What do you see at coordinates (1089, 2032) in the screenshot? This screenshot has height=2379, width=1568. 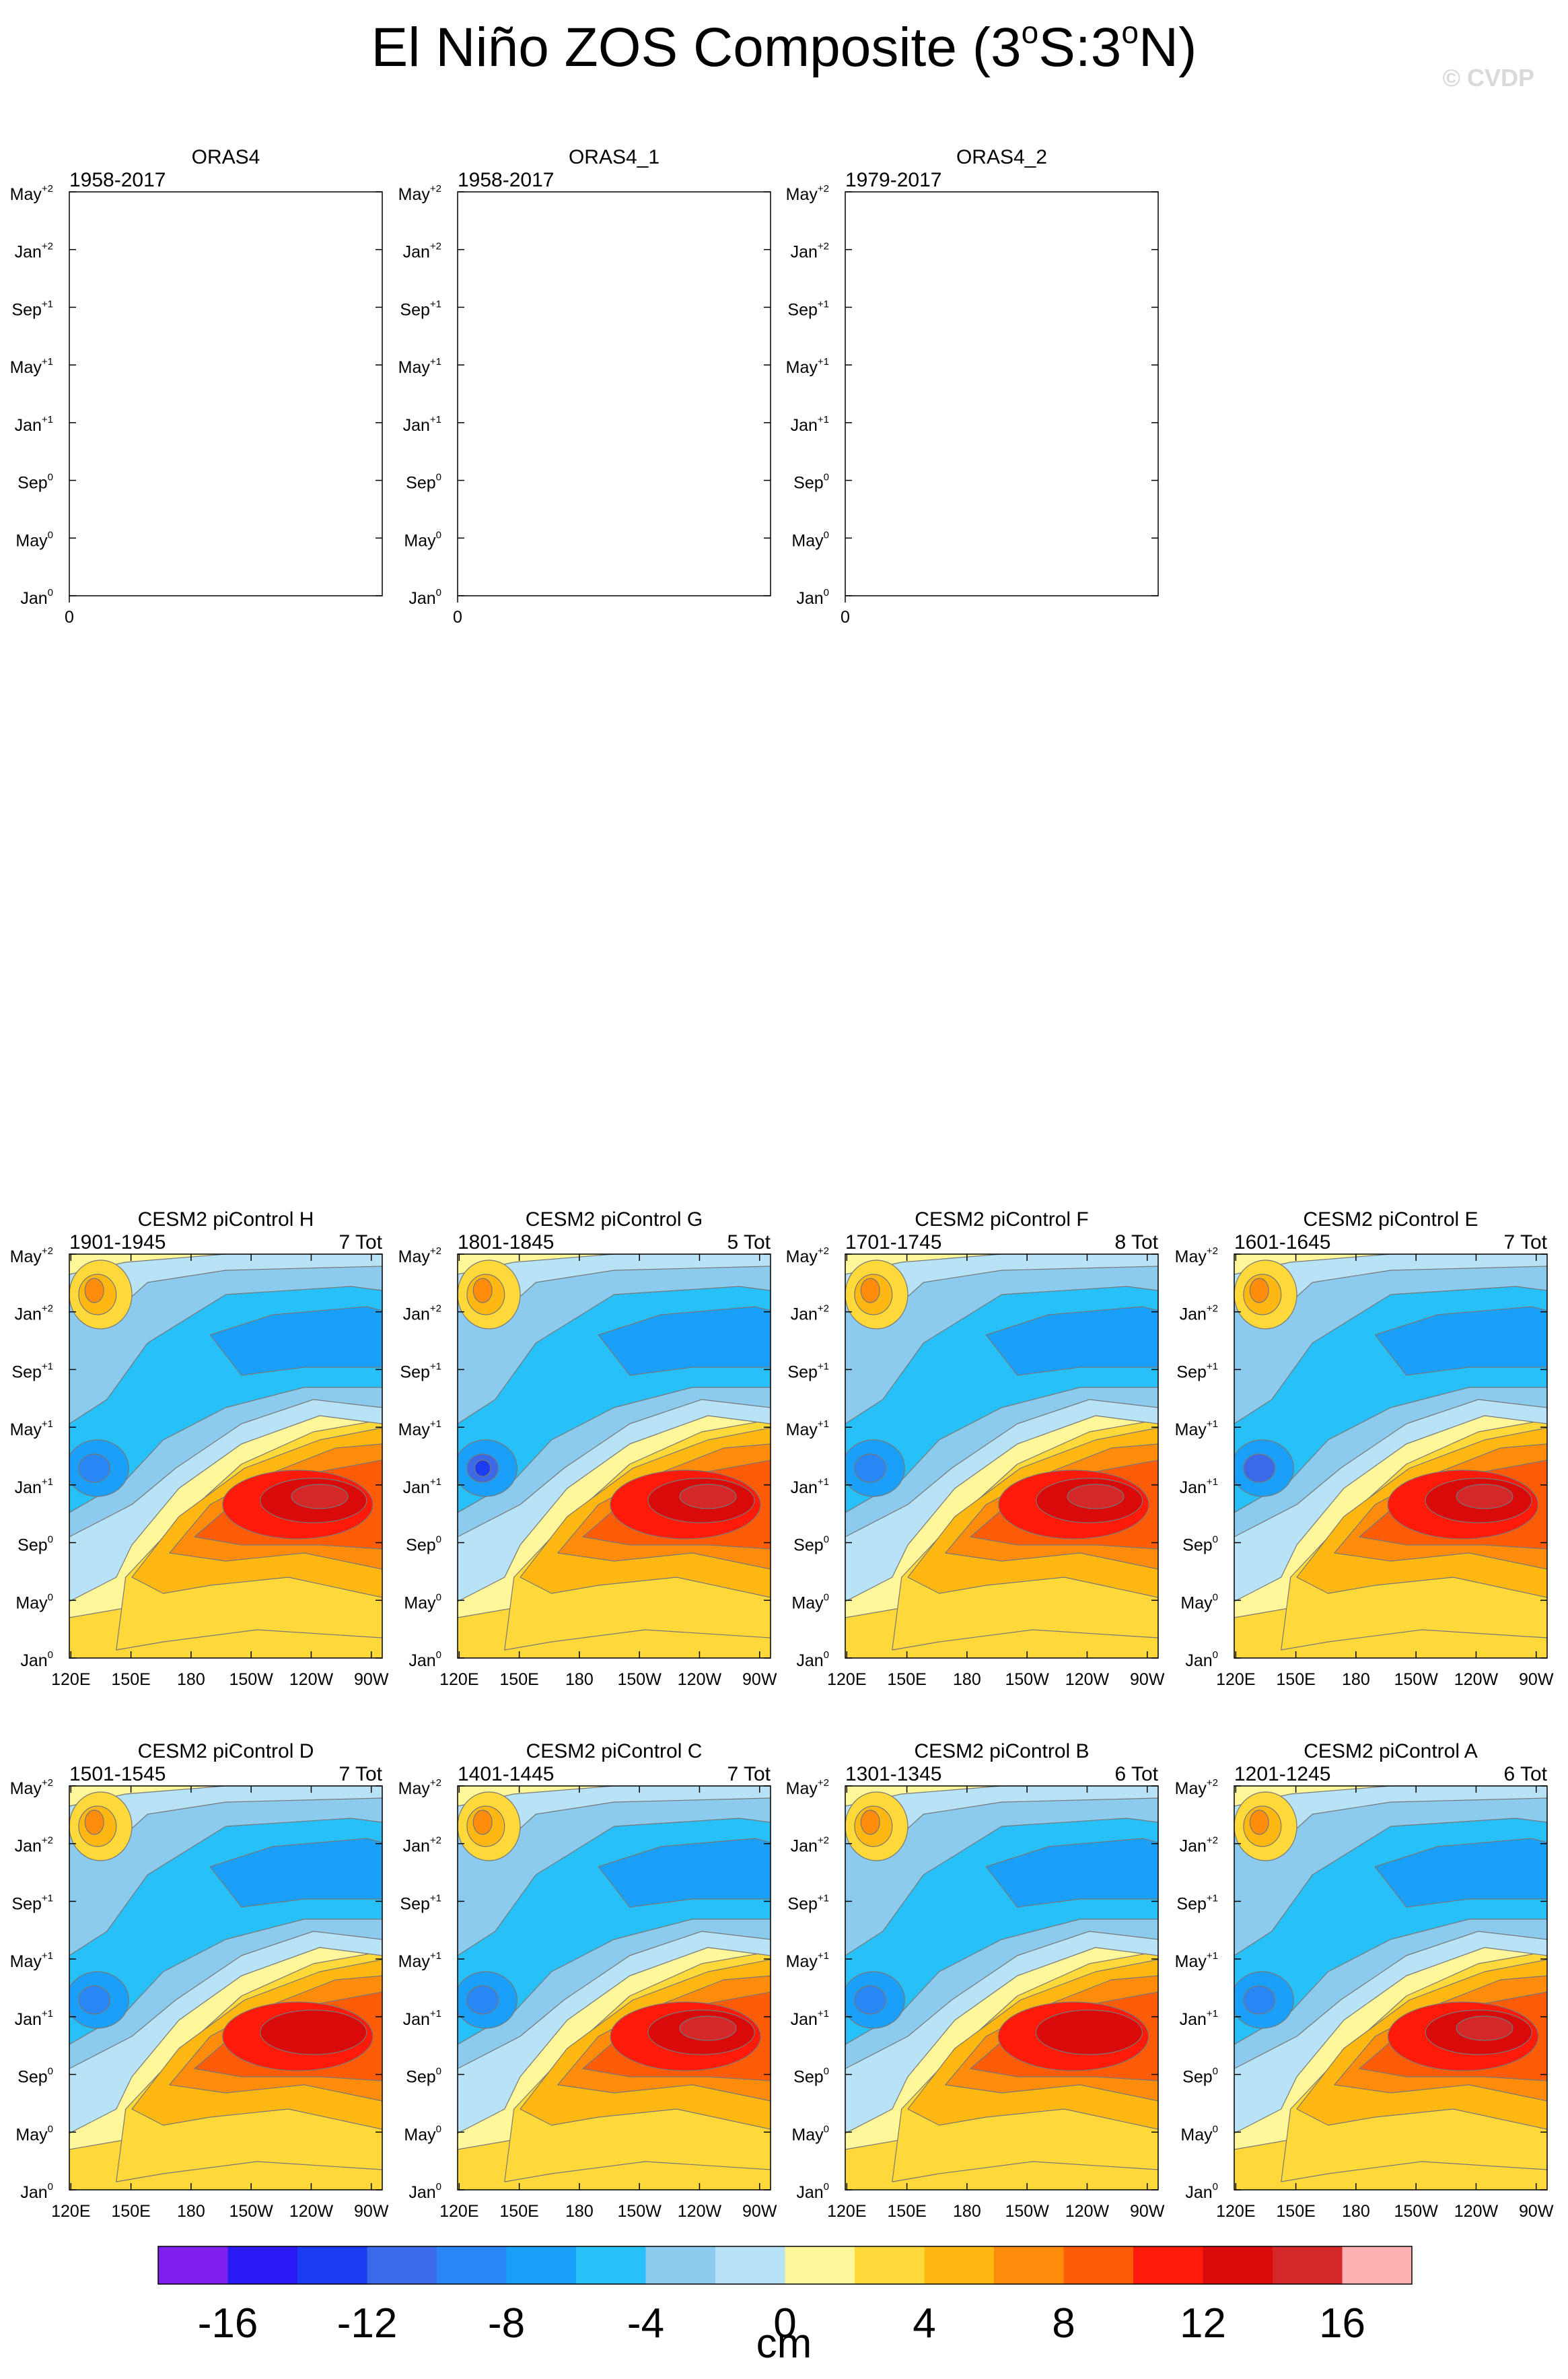 I see `warm-core` at bounding box center [1089, 2032].